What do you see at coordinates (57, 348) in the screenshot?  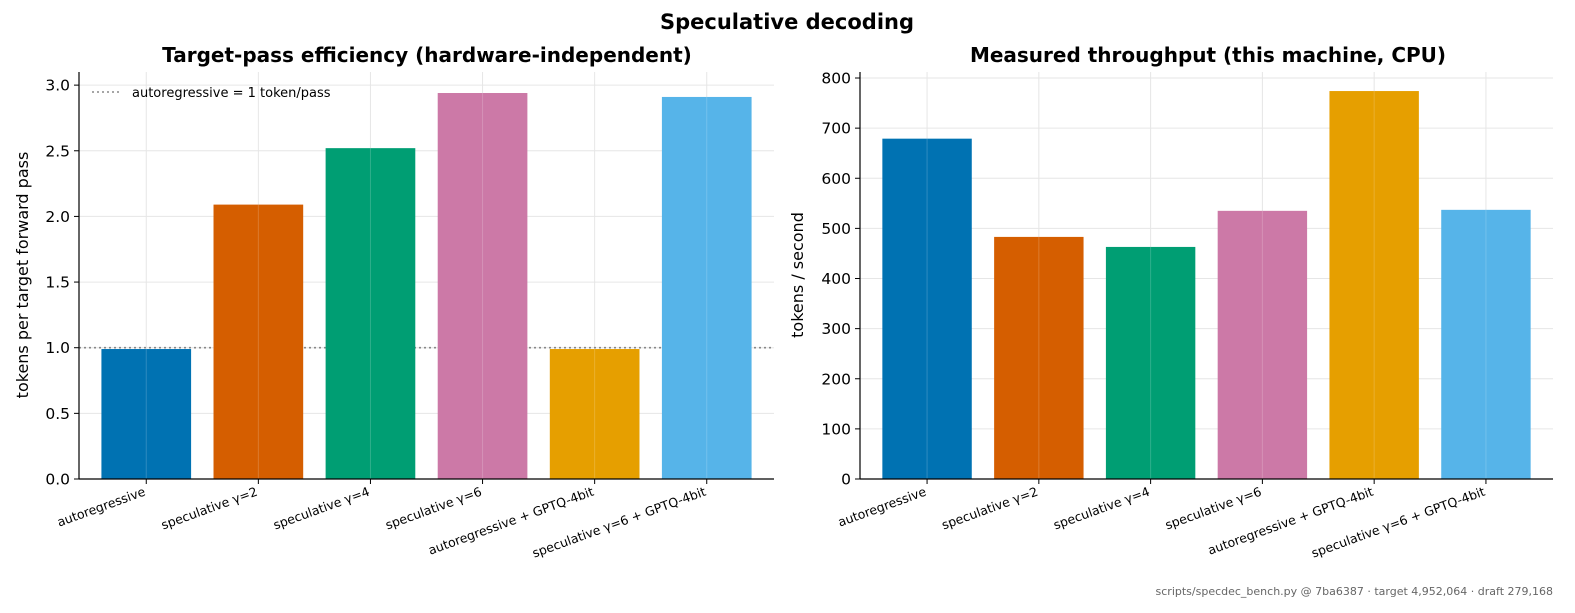 I see `efficiency-y-tick-label: 1.0` at bounding box center [57, 348].